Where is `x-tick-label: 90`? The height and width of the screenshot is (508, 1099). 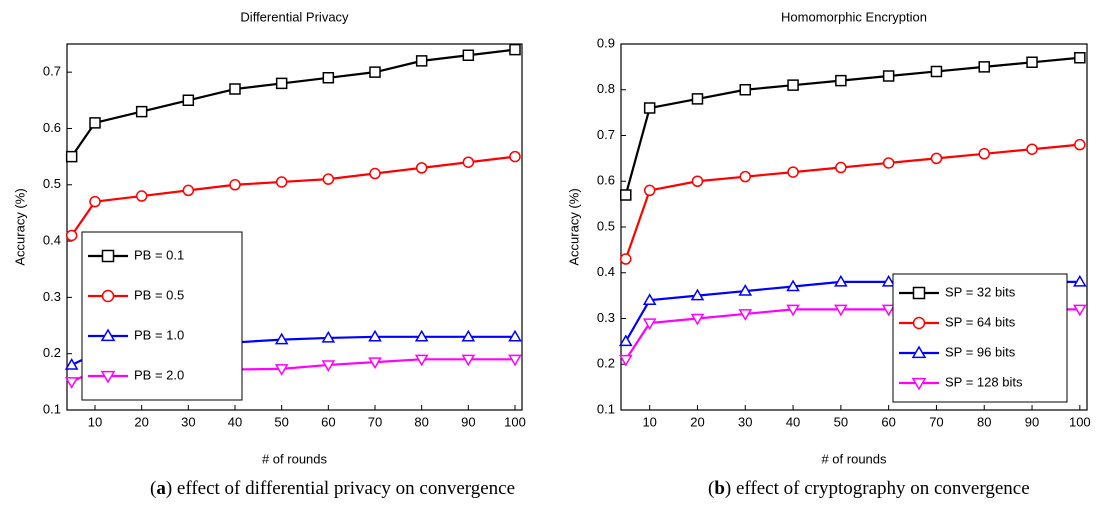
x-tick-label: 90 is located at coordinates (468, 421).